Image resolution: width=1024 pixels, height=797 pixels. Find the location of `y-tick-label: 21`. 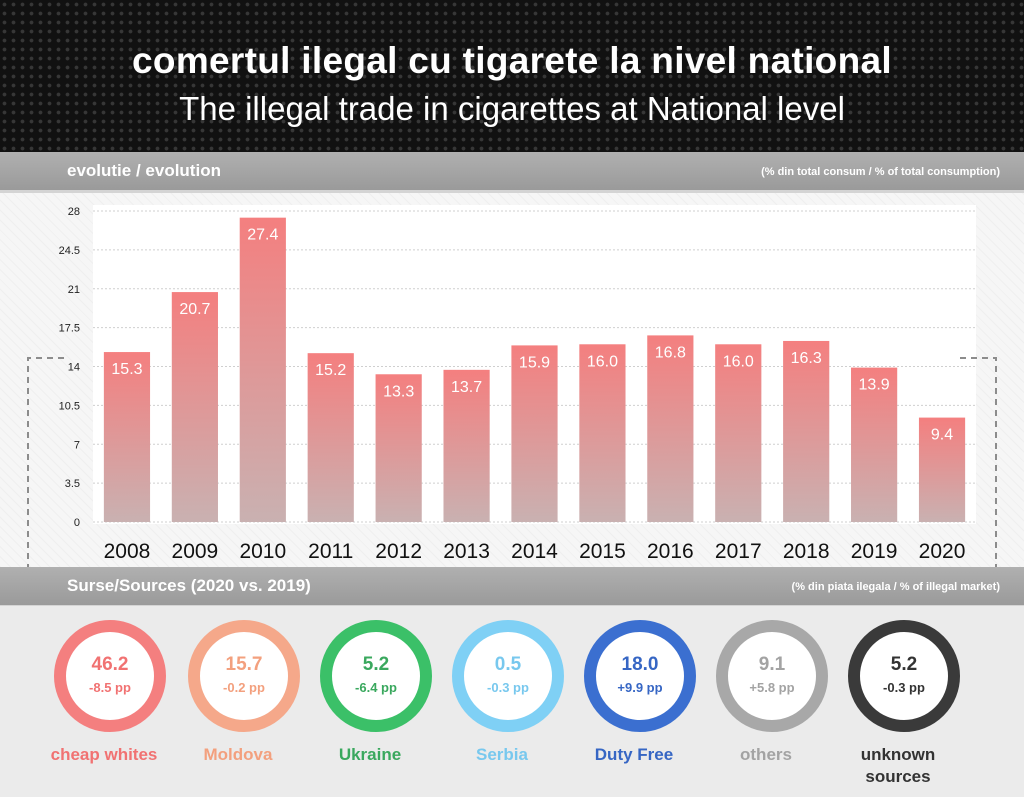

y-tick-label: 21 is located at coordinates (74, 290).